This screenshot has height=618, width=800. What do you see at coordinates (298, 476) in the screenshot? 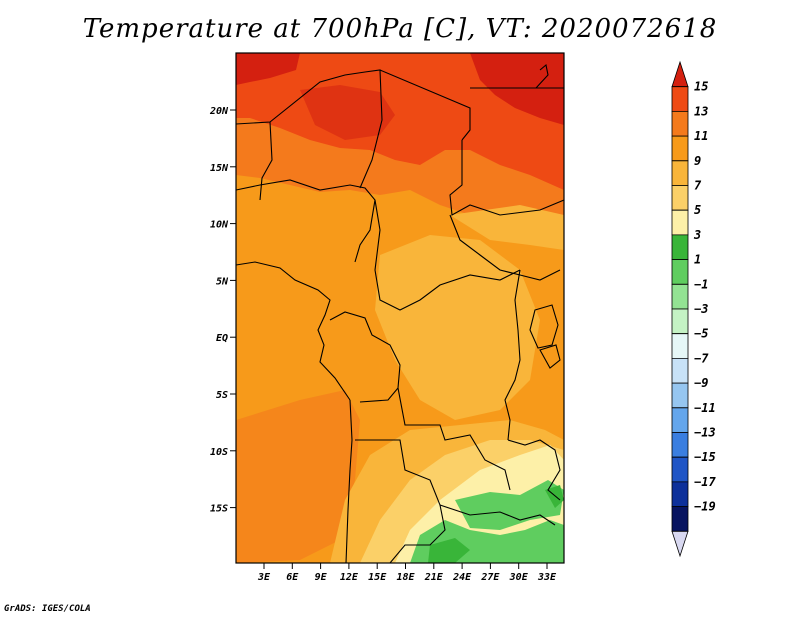
I see `field-warm-sw` at bounding box center [298, 476].